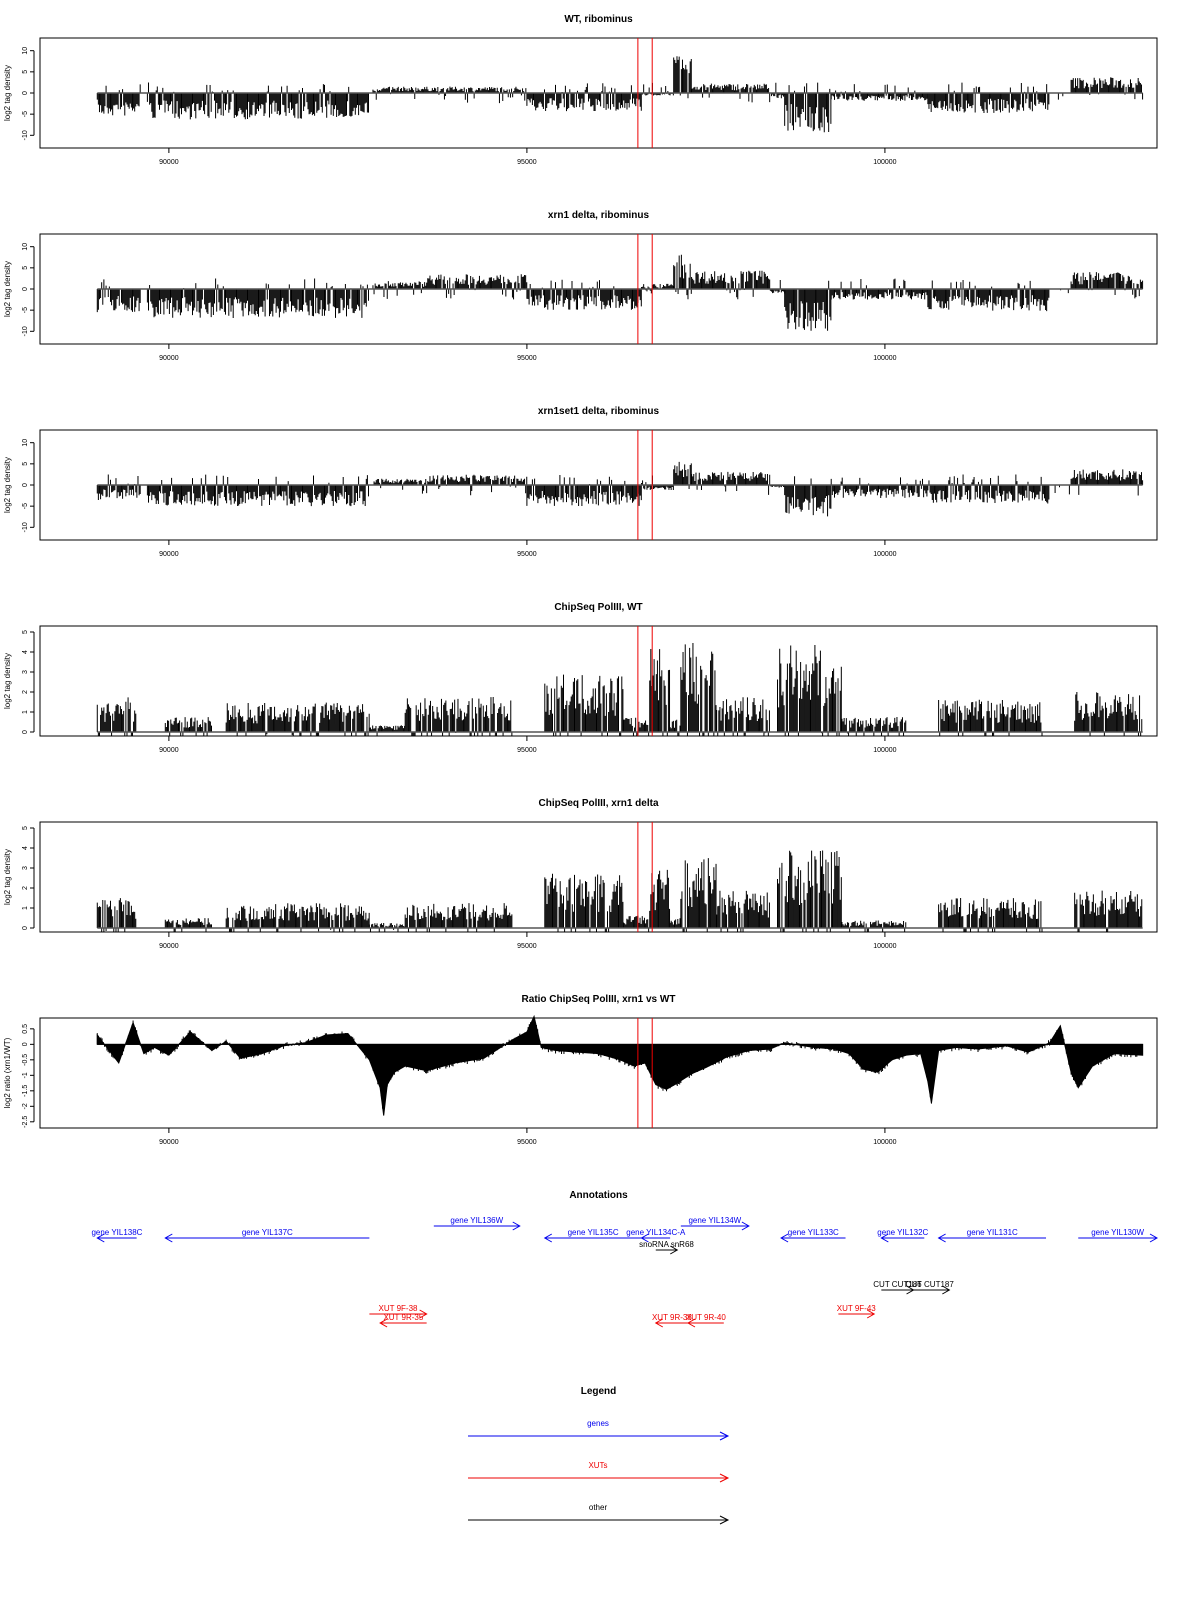  Describe the element at coordinates (7, 1072) in the screenshot. I see `y-axis-label: log2 ratio (xrn1/WT)` at that location.